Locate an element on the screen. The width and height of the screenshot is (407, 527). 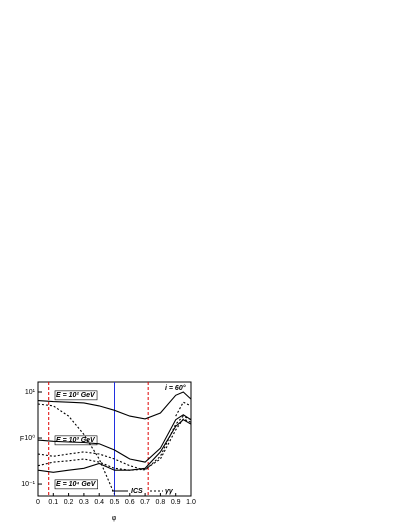
annotation: E = 10² GeV is located at coordinates (76, 395).